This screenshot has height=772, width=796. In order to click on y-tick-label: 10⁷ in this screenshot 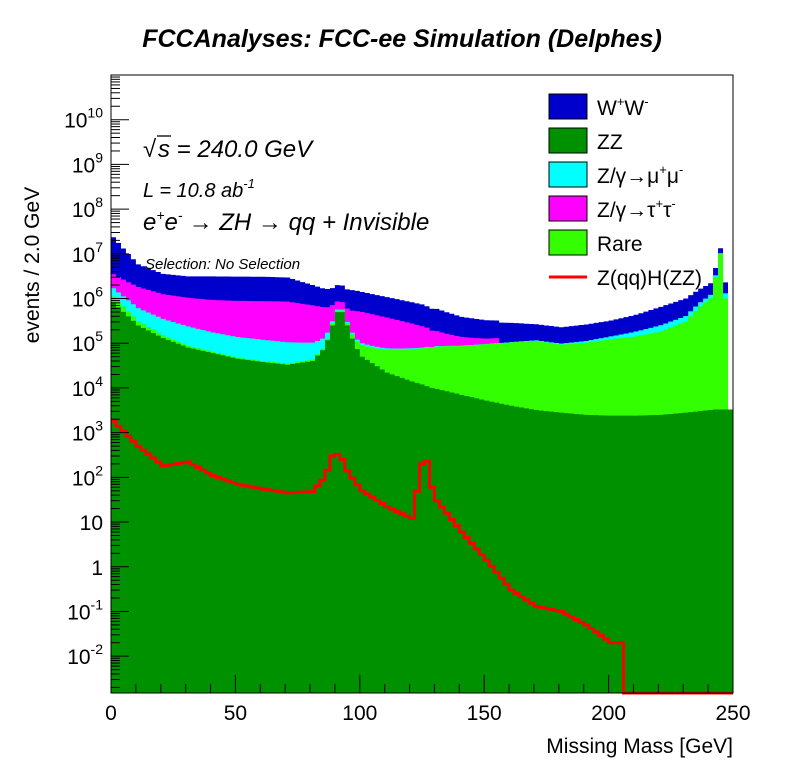, I will do `click(87, 253)`.